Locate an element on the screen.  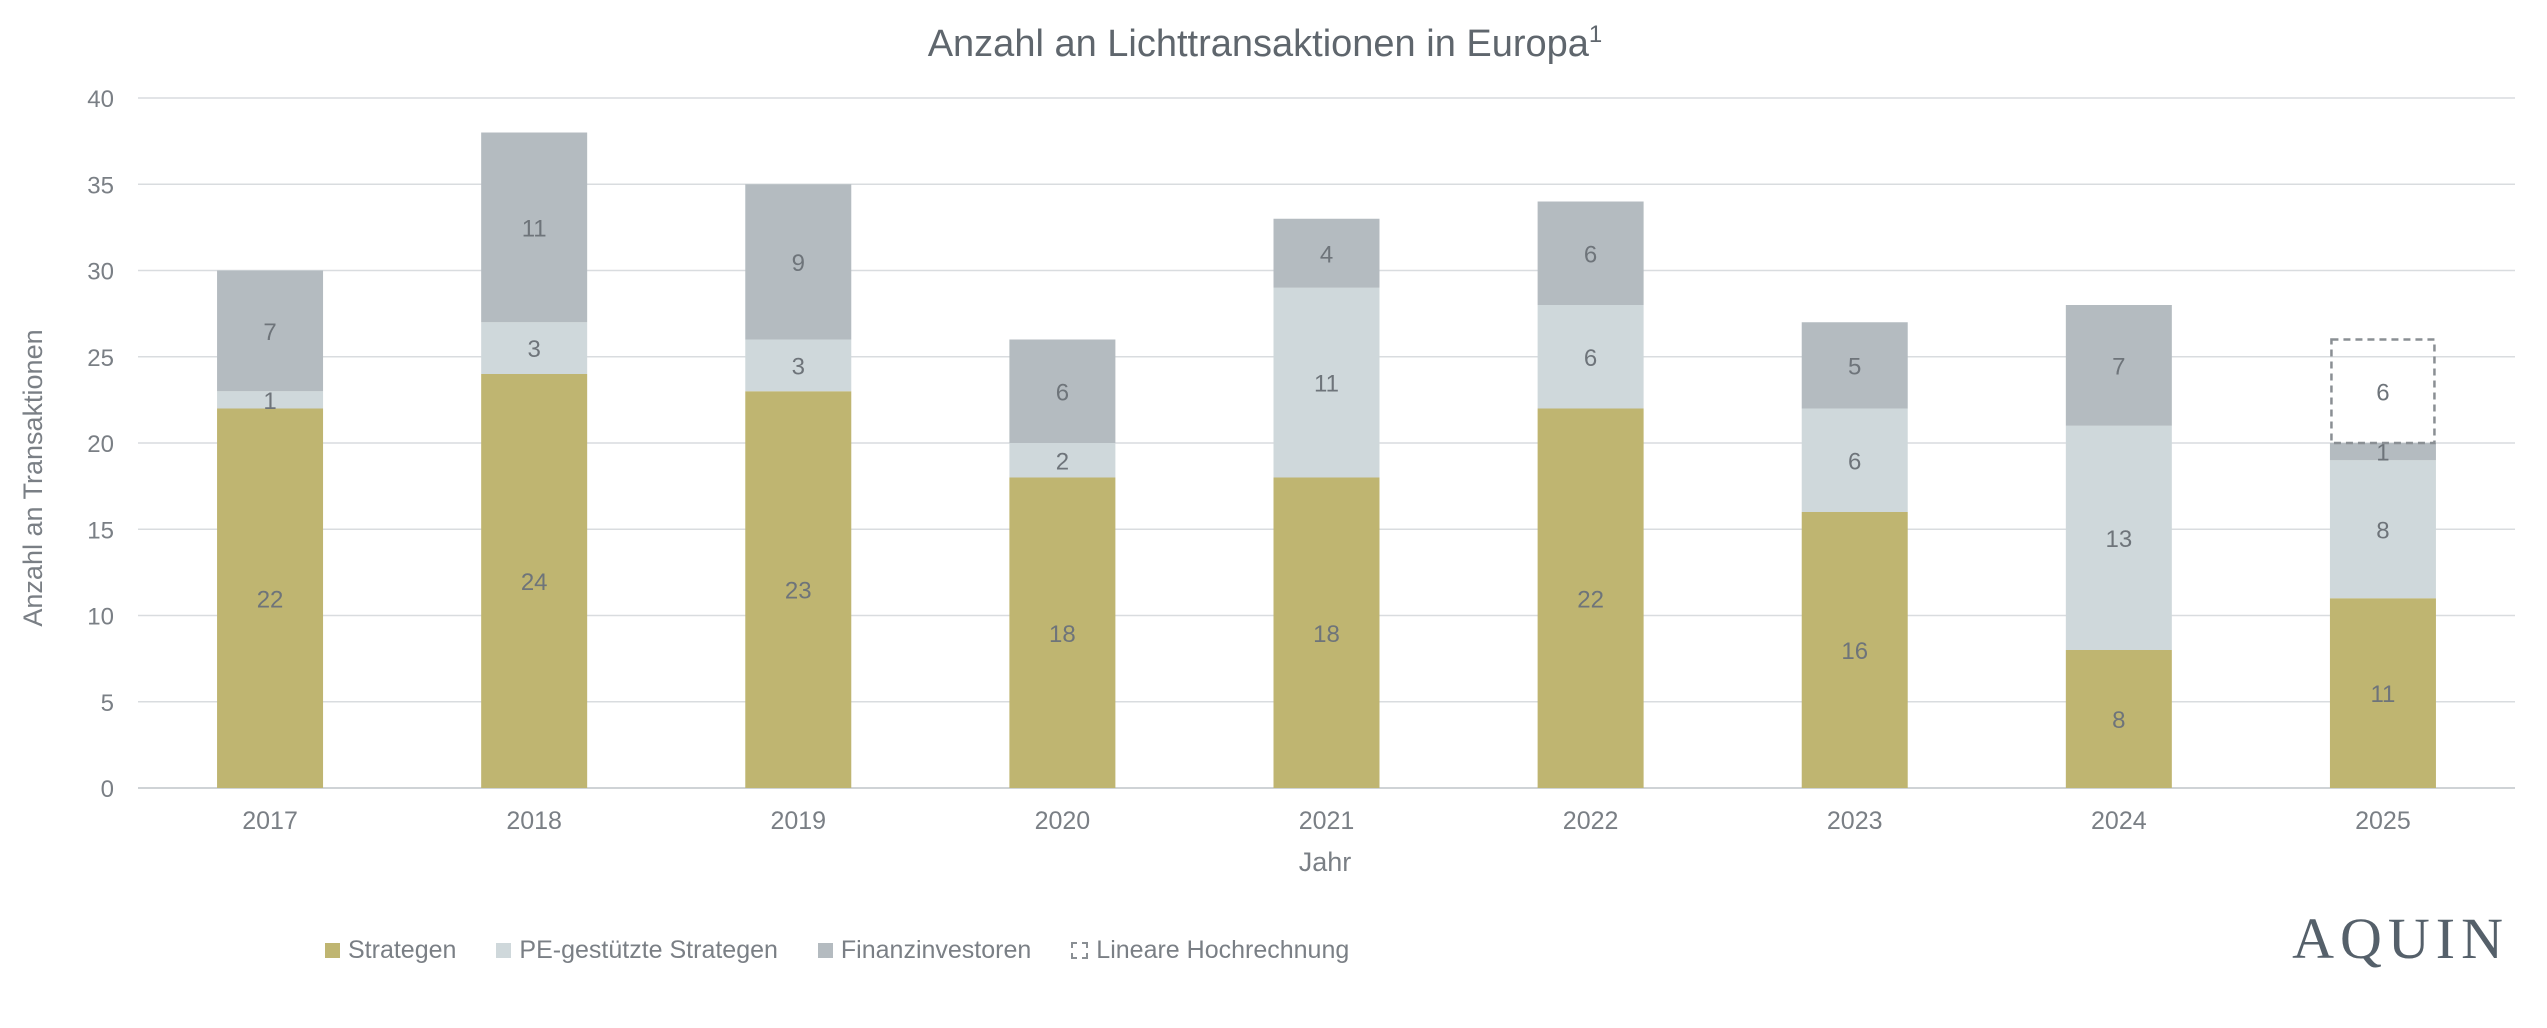
y-tick-label: 15 is located at coordinates (100, 530).